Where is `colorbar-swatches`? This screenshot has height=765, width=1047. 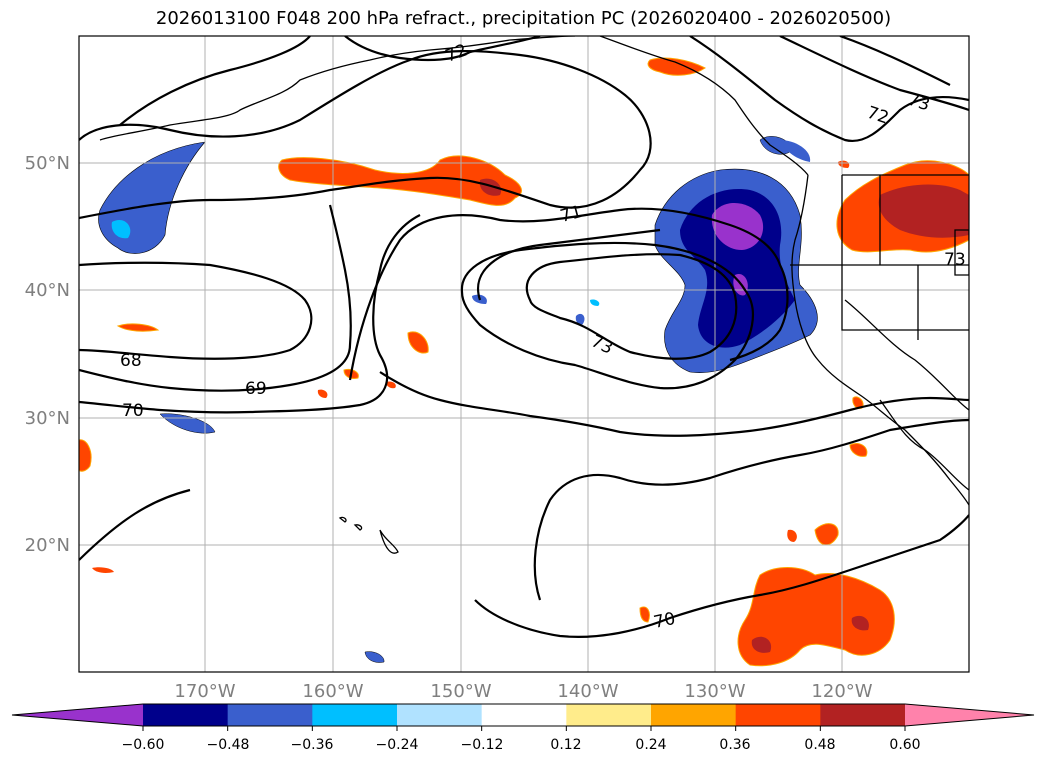
colorbar-swatches is located at coordinates (523, 715).